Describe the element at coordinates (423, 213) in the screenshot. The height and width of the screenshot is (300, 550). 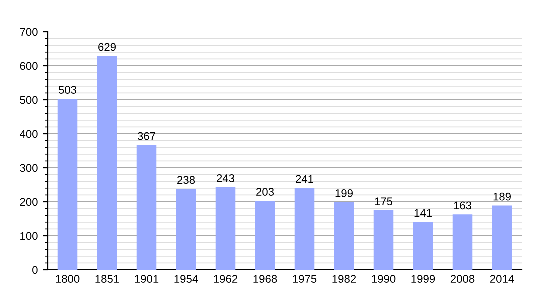
I see `data-label: 141` at that location.